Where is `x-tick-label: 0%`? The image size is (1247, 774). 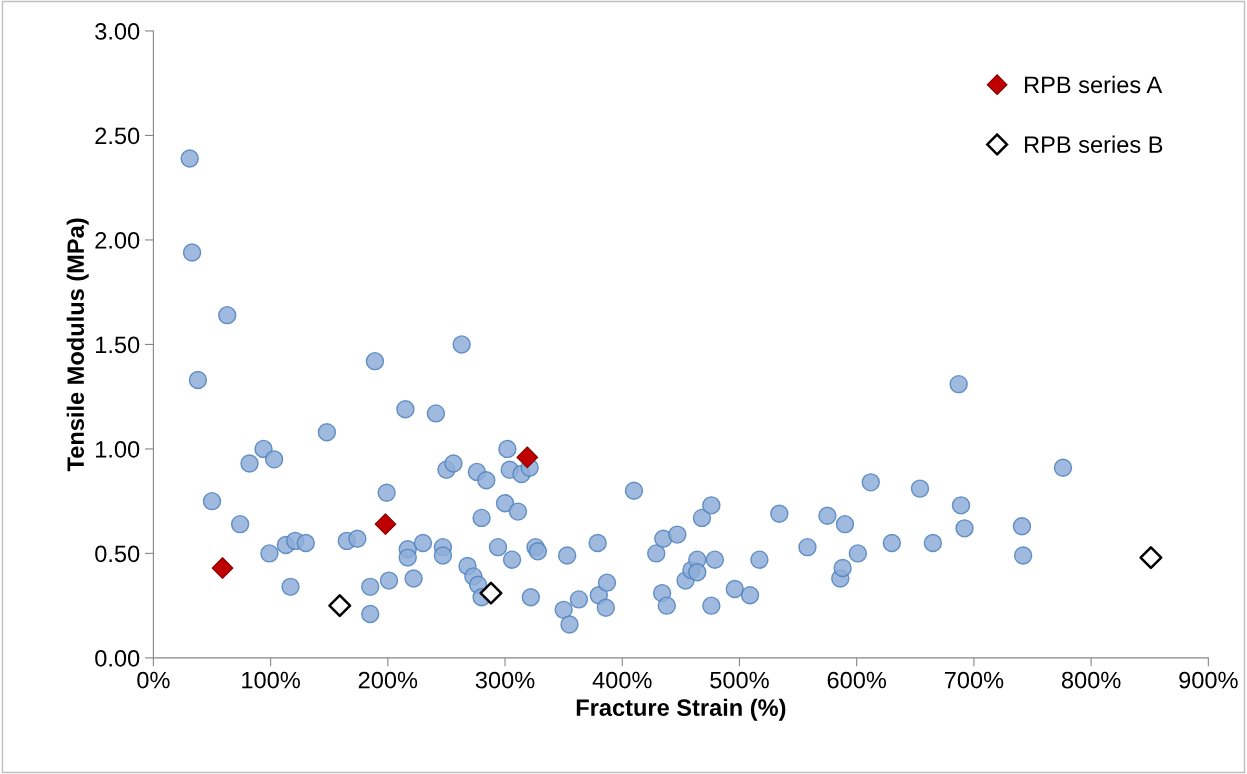
x-tick-label: 0% is located at coordinates (153, 680).